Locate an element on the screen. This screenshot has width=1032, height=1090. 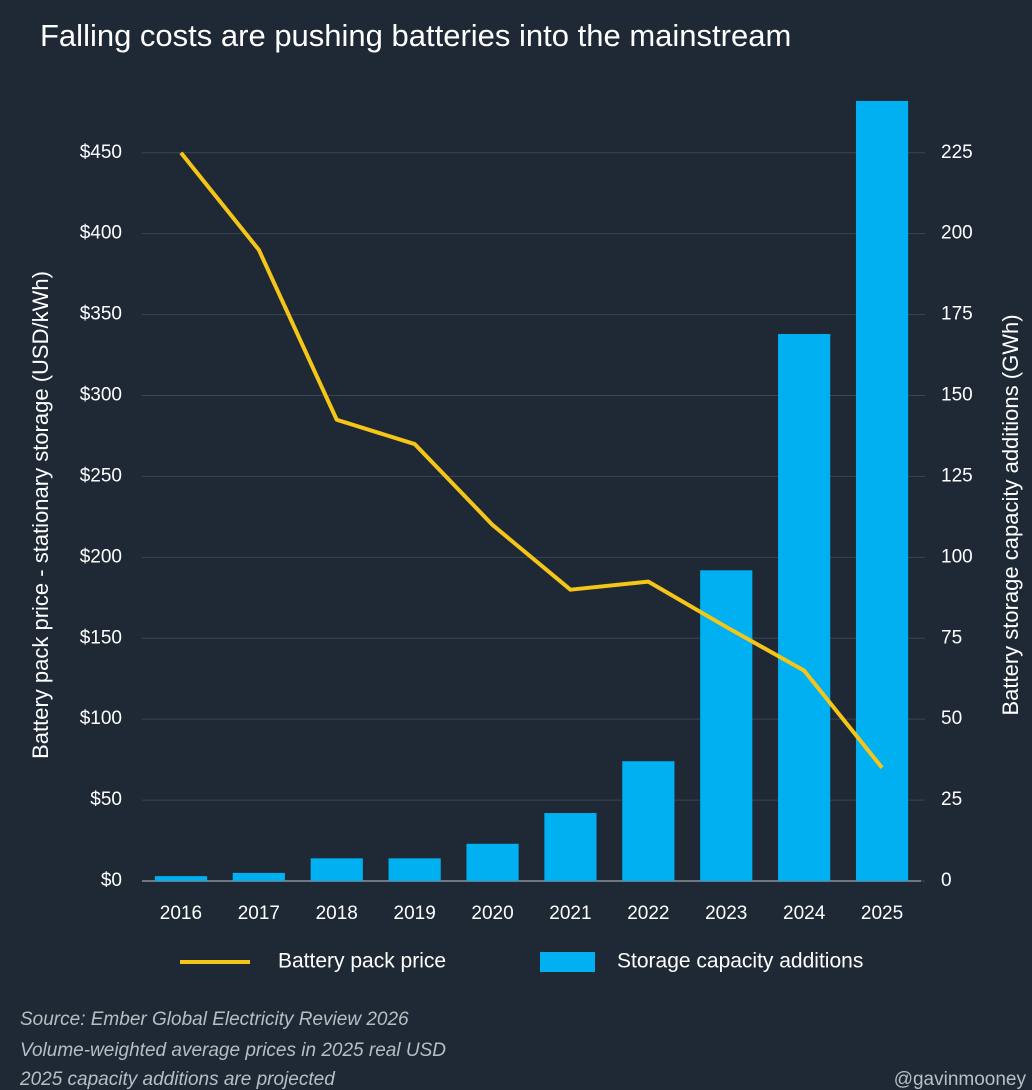
x-tick-label: 2017 is located at coordinates (259, 913).